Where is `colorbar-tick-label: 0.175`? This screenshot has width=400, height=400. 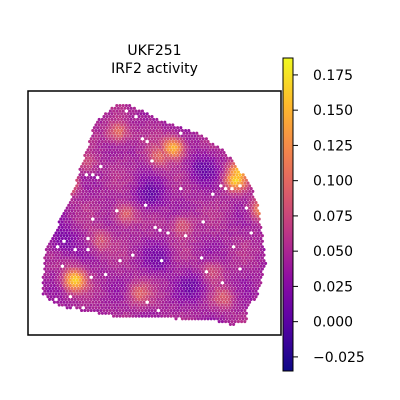
colorbar-tick-label: 0.175 is located at coordinates (333, 76).